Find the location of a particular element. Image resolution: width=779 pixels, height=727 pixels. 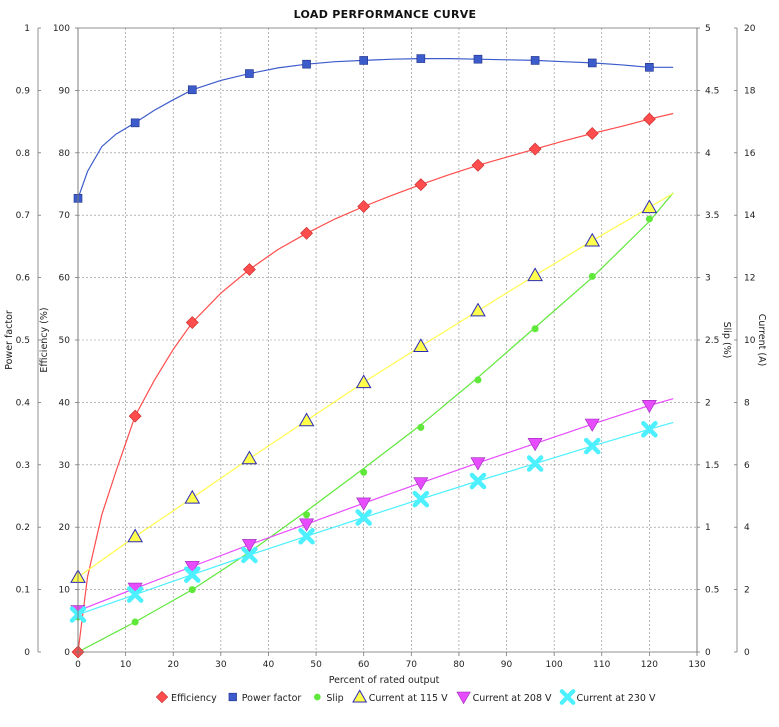

slip-tick-label: 4 is located at coordinates (708, 154).